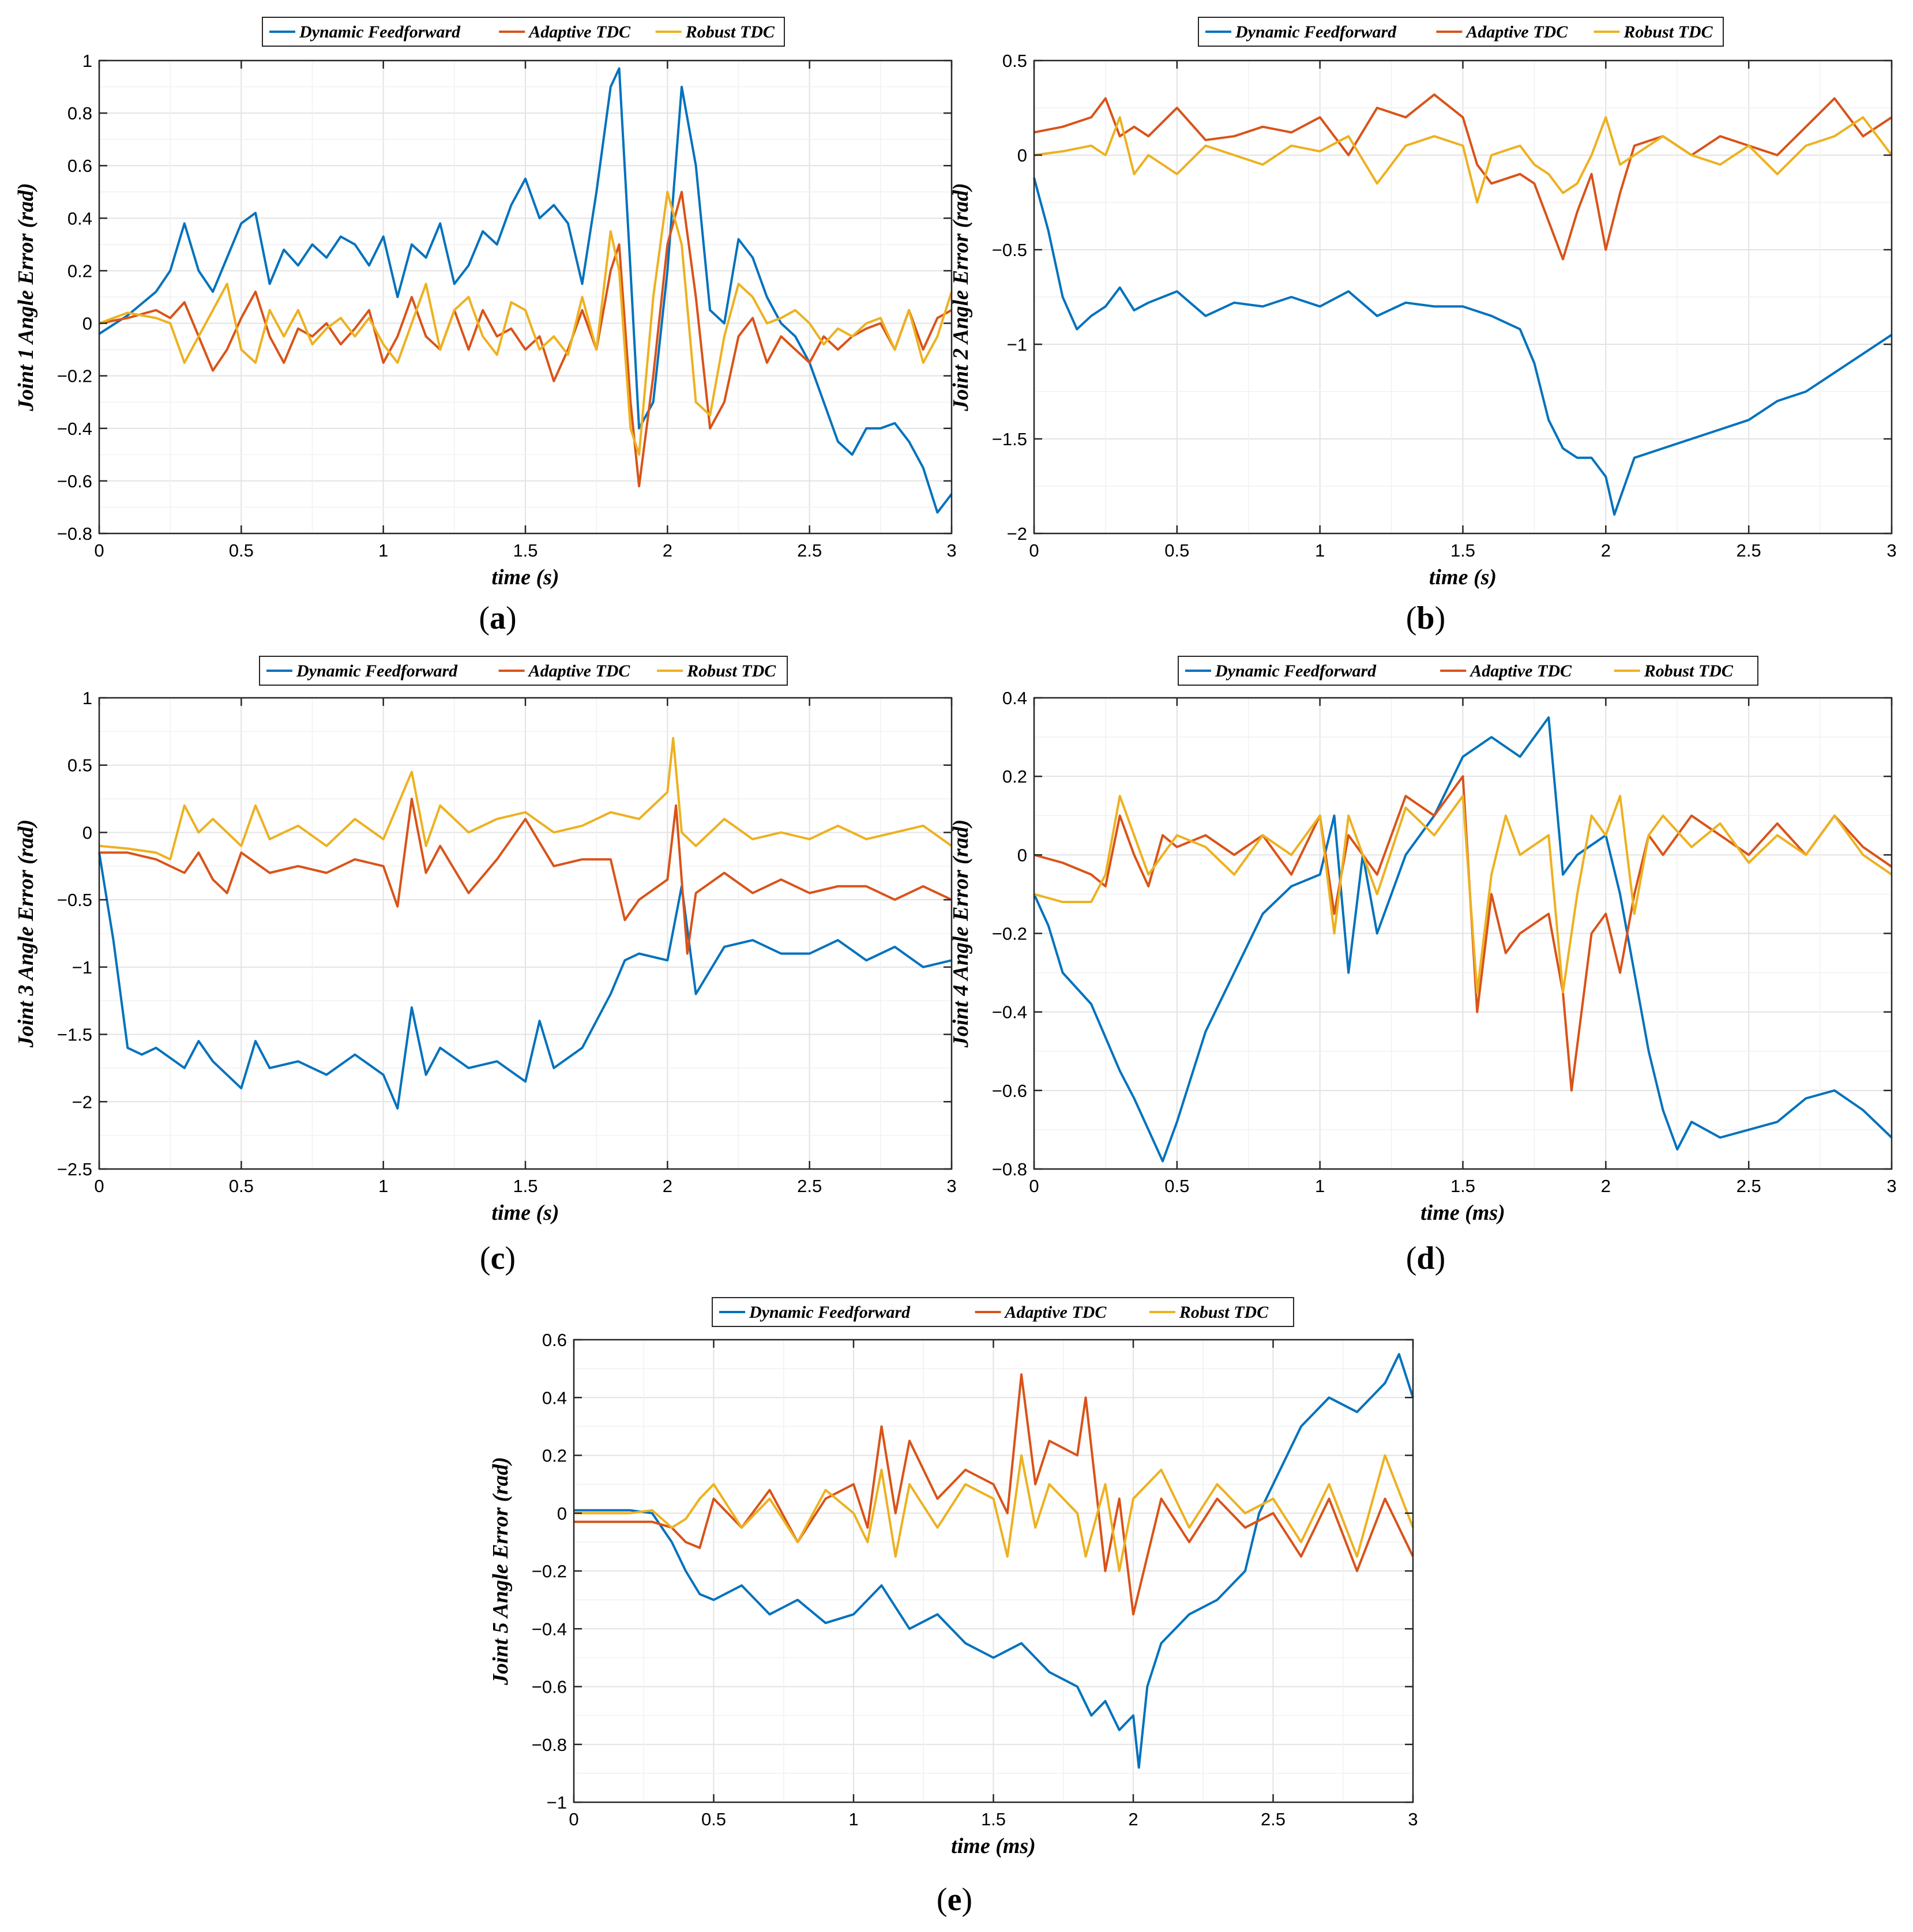 This screenshot has height=1932, width=1913. What do you see at coordinates (497, 1258) in the screenshot?
I see `caption-c: (c)` at bounding box center [497, 1258].